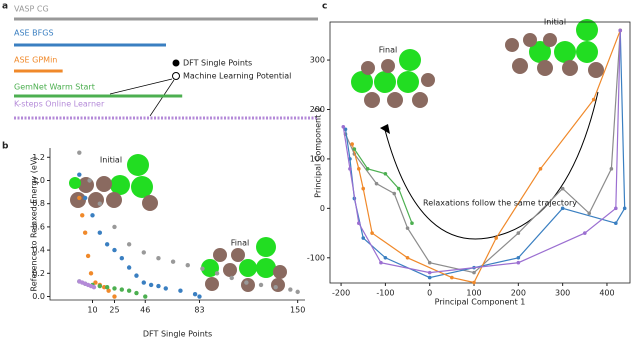  Describe the element at coordinates (35, 60) in the screenshot. I see `row-label: ASE GPMin` at that location.